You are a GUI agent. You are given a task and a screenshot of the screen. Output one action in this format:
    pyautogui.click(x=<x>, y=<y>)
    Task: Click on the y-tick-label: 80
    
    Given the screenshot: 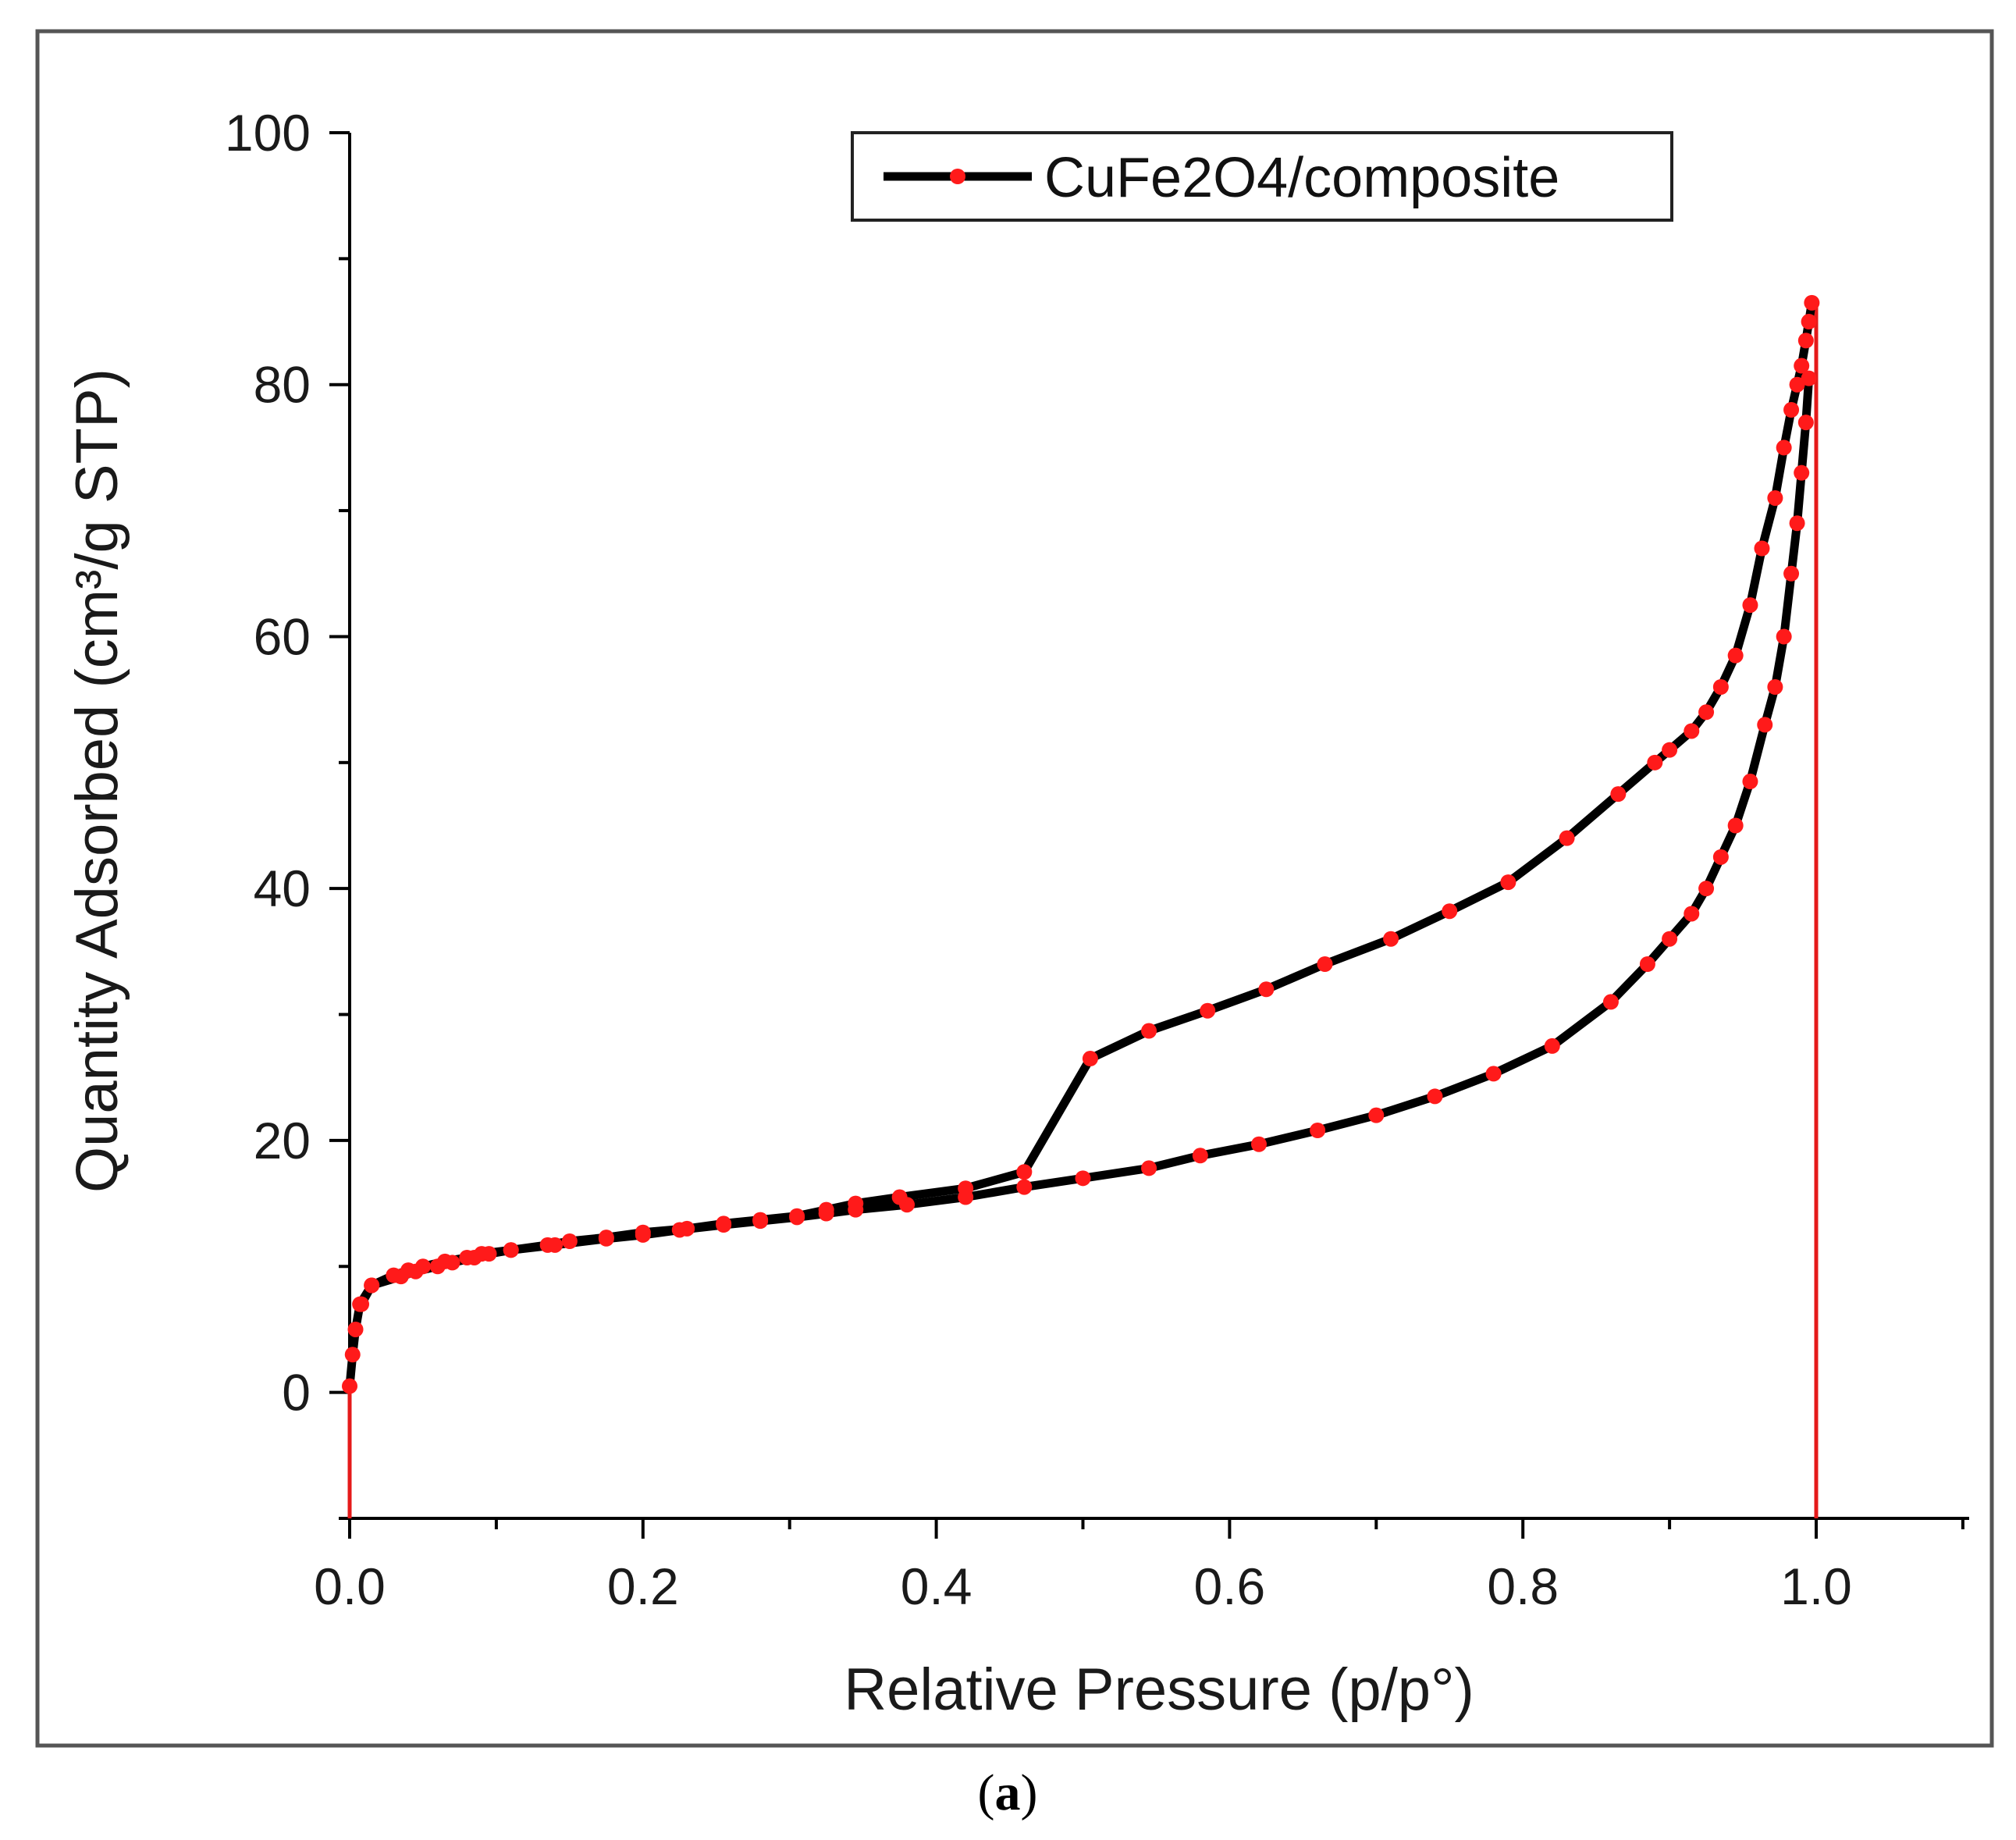 What is the action you would take?
    pyautogui.click(x=282, y=385)
    